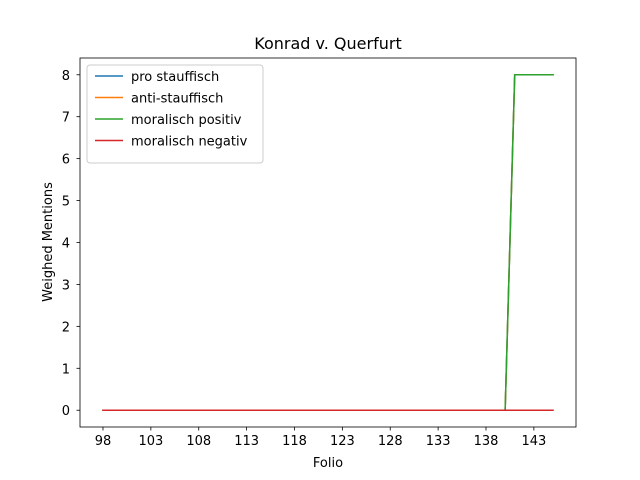  Describe the element at coordinates (48, 242) in the screenshot. I see `y-axis-label: Weighed Mentions` at that location.